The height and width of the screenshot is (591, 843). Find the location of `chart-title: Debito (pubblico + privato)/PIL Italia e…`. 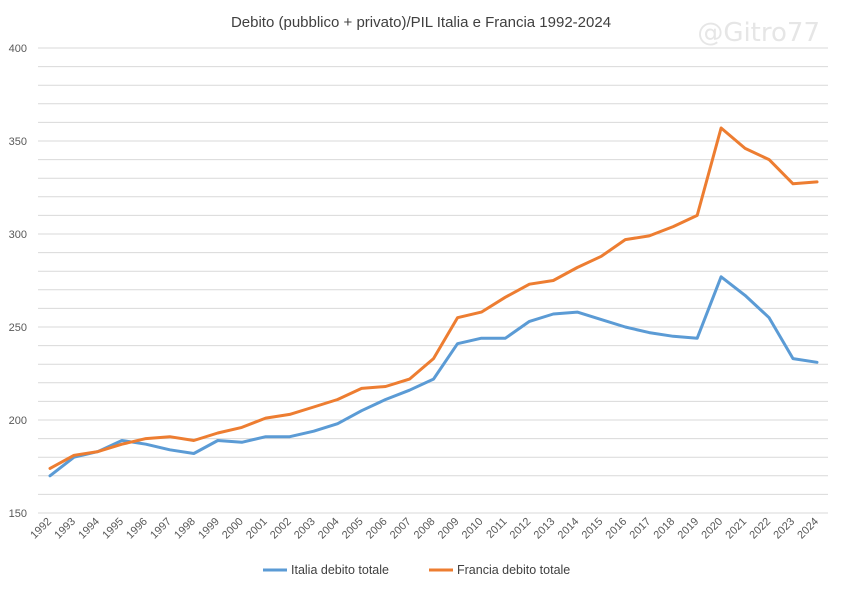

chart-title: Debito (pubblico + privato)/PIL Italia e… is located at coordinates (421, 22).